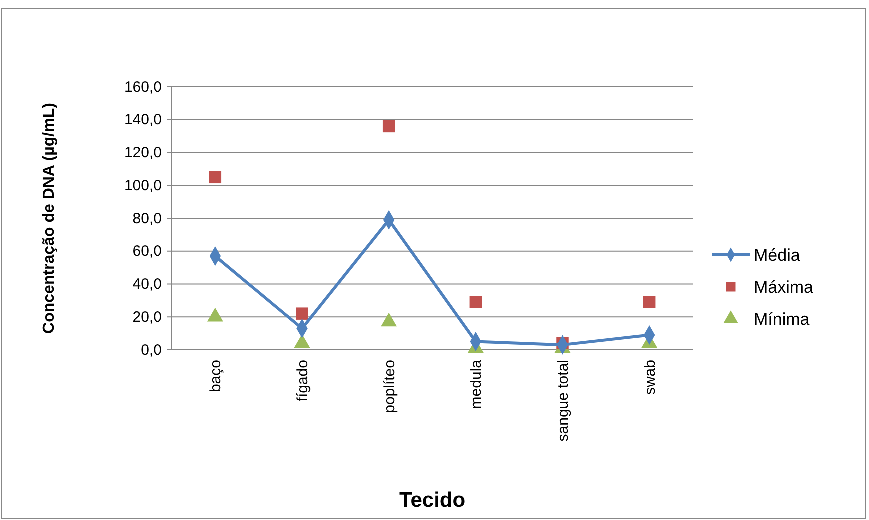 Image resolution: width=869 pixels, height=520 pixels. I want to click on y-tick-label: 100,0, so click(143, 185).